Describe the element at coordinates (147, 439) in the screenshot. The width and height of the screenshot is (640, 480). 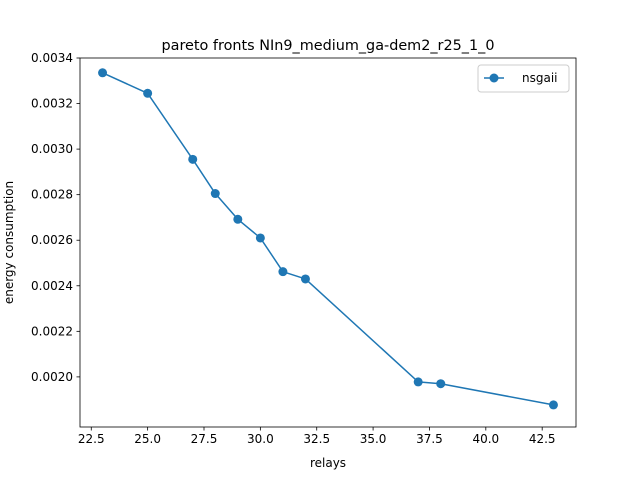
I see `x-tick-label: 25.0` at that location.